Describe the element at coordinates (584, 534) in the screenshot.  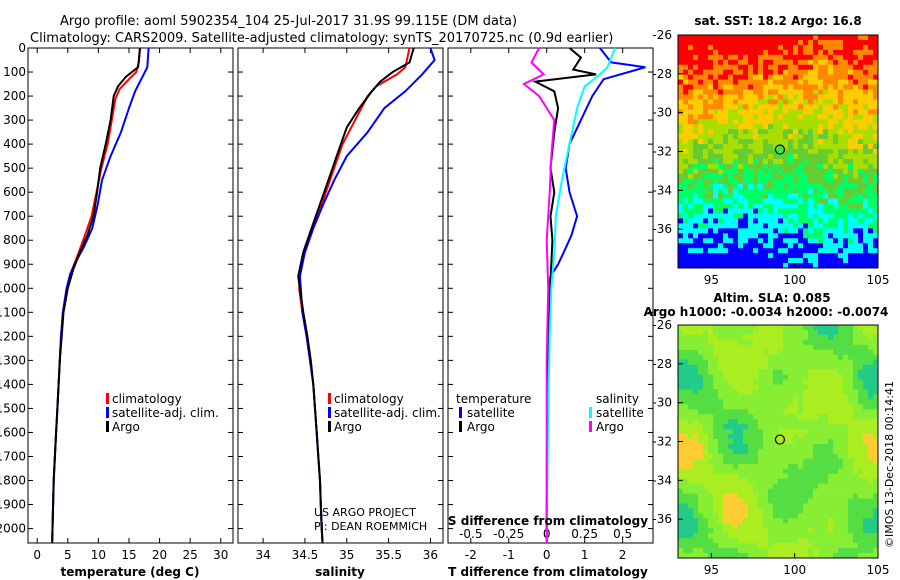
I see `top-tick-label: 0.25` at that location.